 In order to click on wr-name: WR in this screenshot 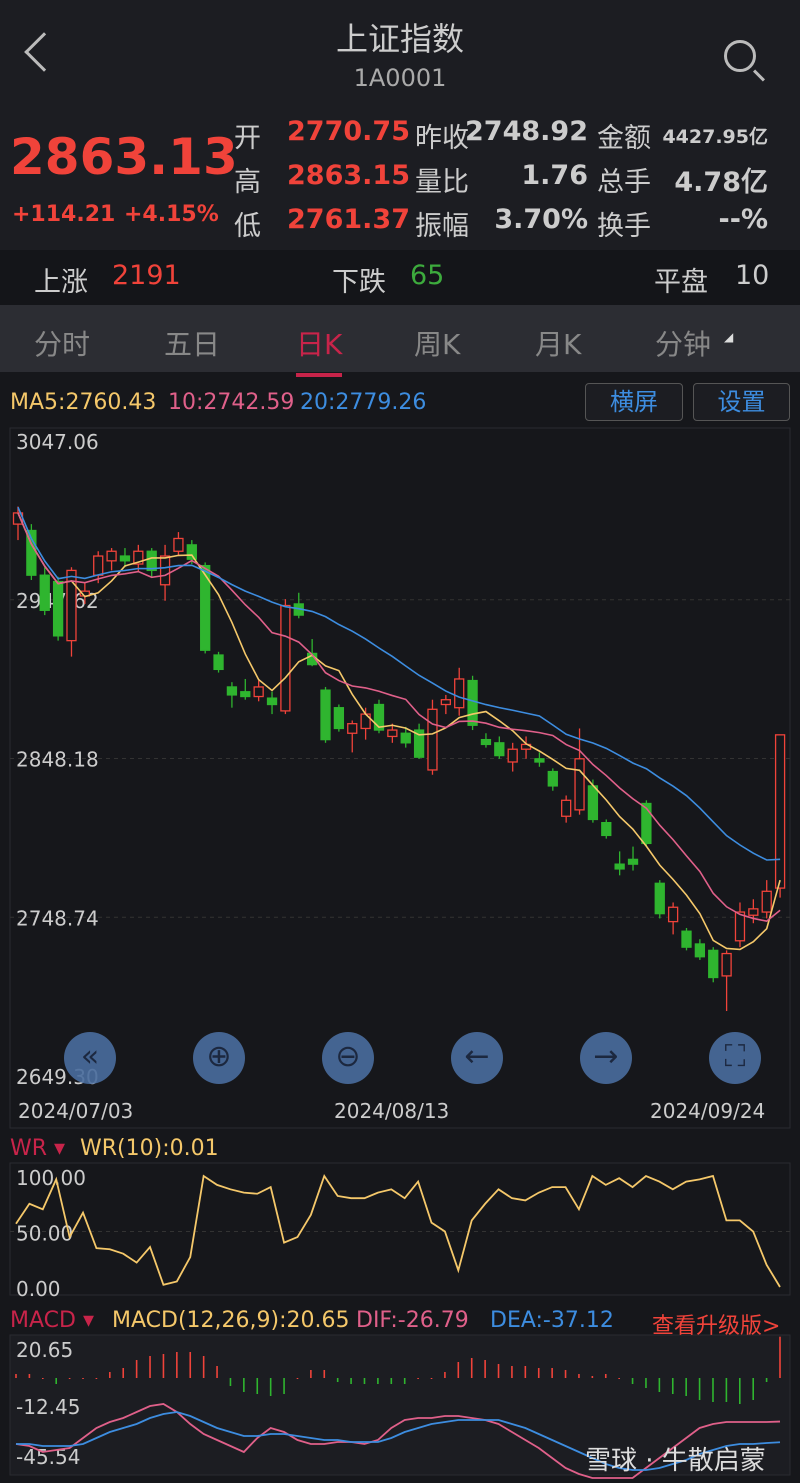, I will do `click(29, 1148)`.